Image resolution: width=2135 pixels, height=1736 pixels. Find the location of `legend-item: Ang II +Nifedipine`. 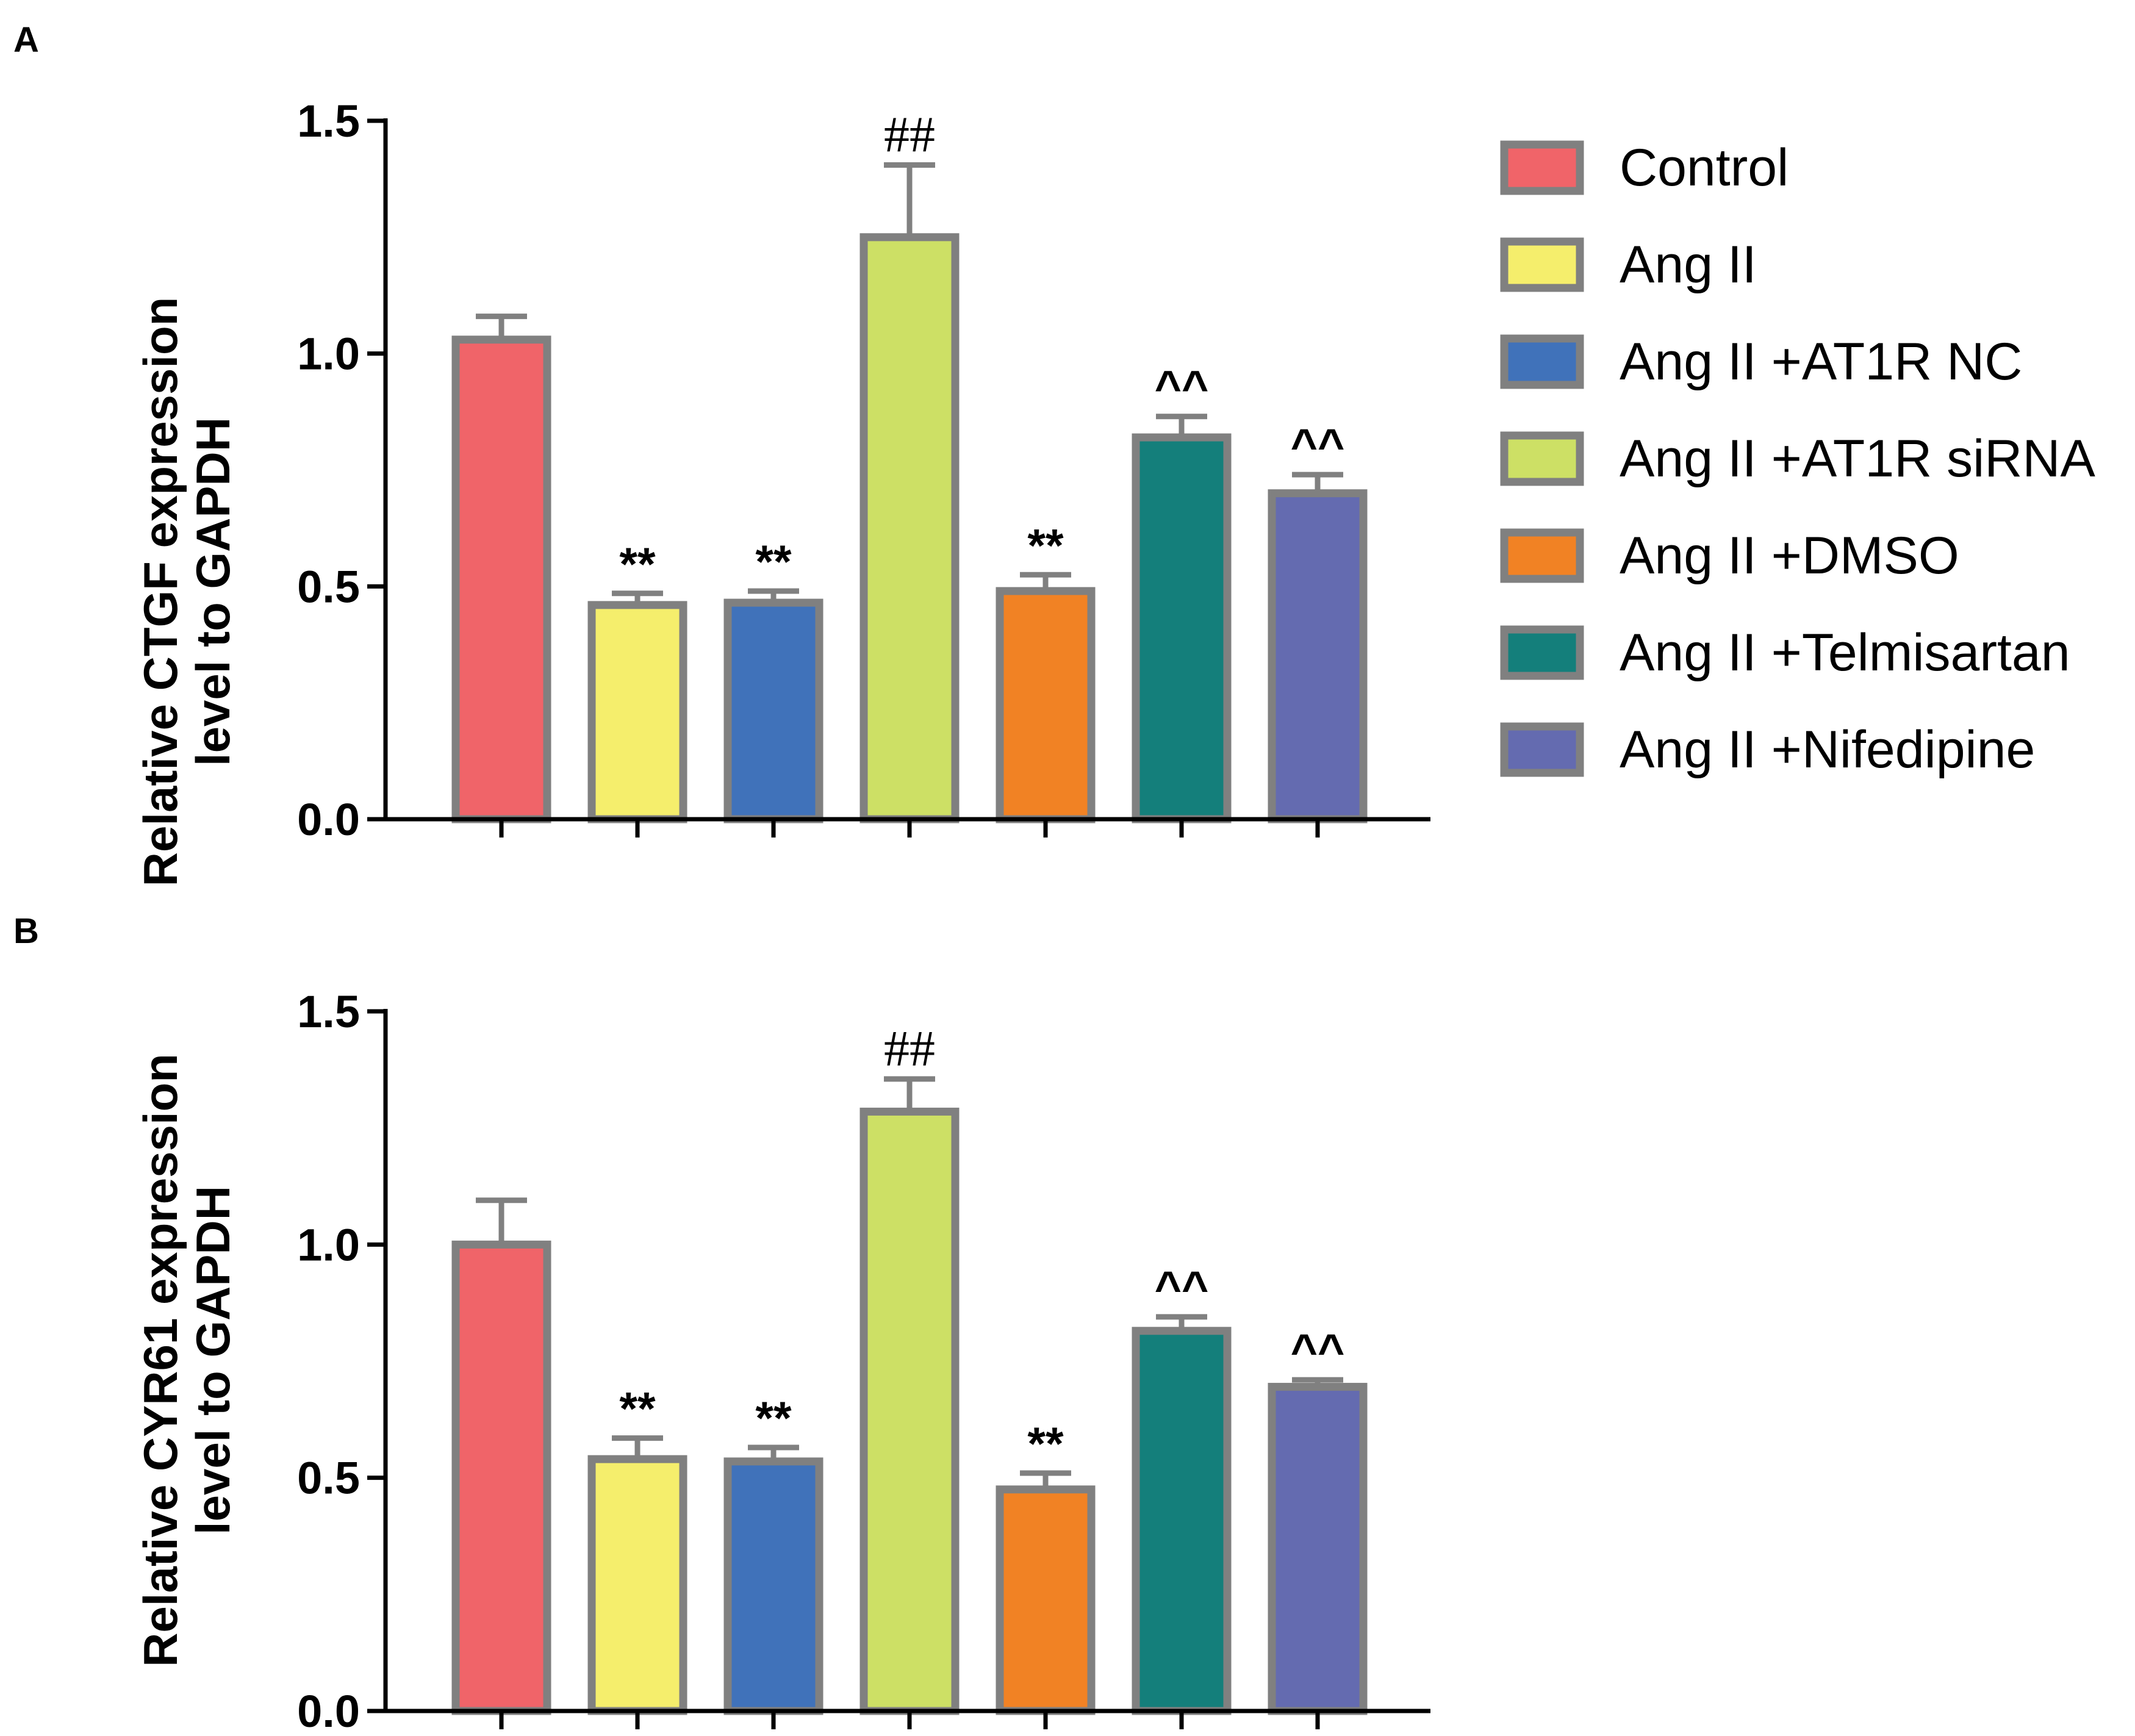

legend-item: Ang II +Nifedipine is located at coordinates (1767, 749).